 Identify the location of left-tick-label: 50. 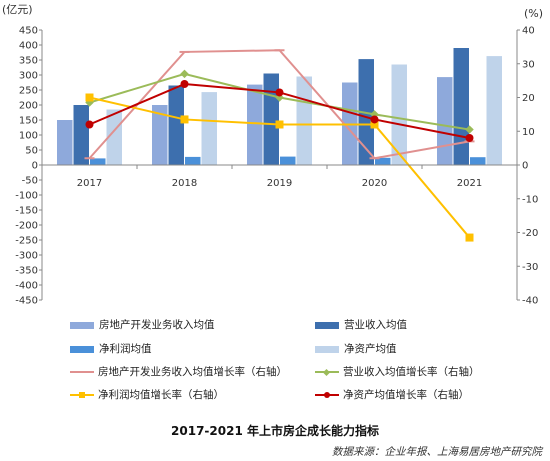
(31, 151).